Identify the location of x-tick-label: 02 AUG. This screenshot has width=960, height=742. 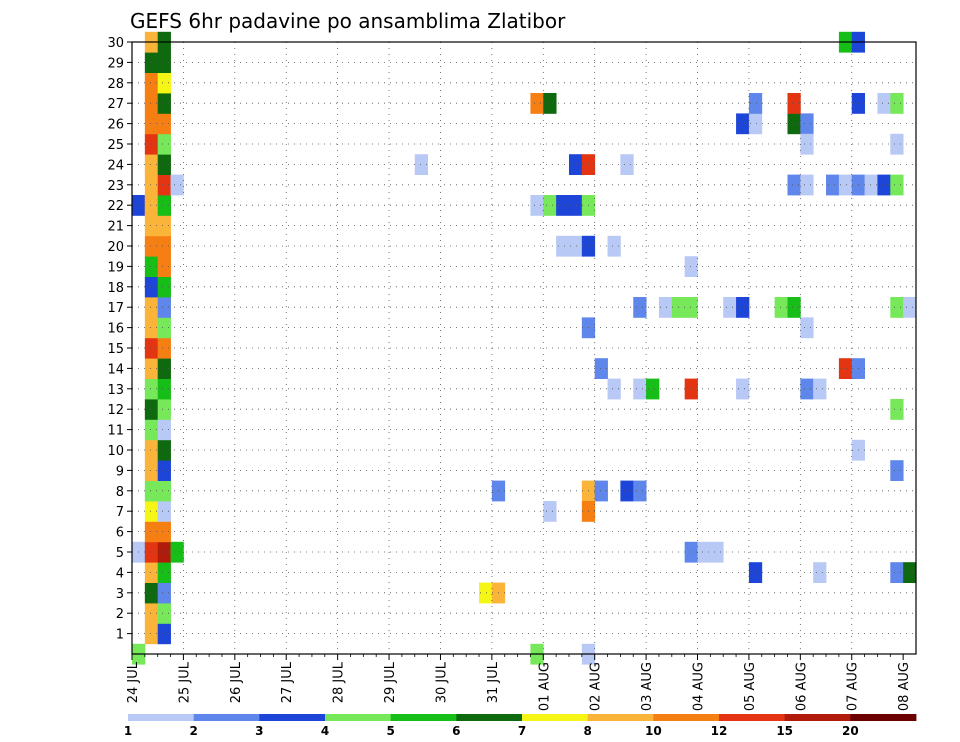
(596, 686).